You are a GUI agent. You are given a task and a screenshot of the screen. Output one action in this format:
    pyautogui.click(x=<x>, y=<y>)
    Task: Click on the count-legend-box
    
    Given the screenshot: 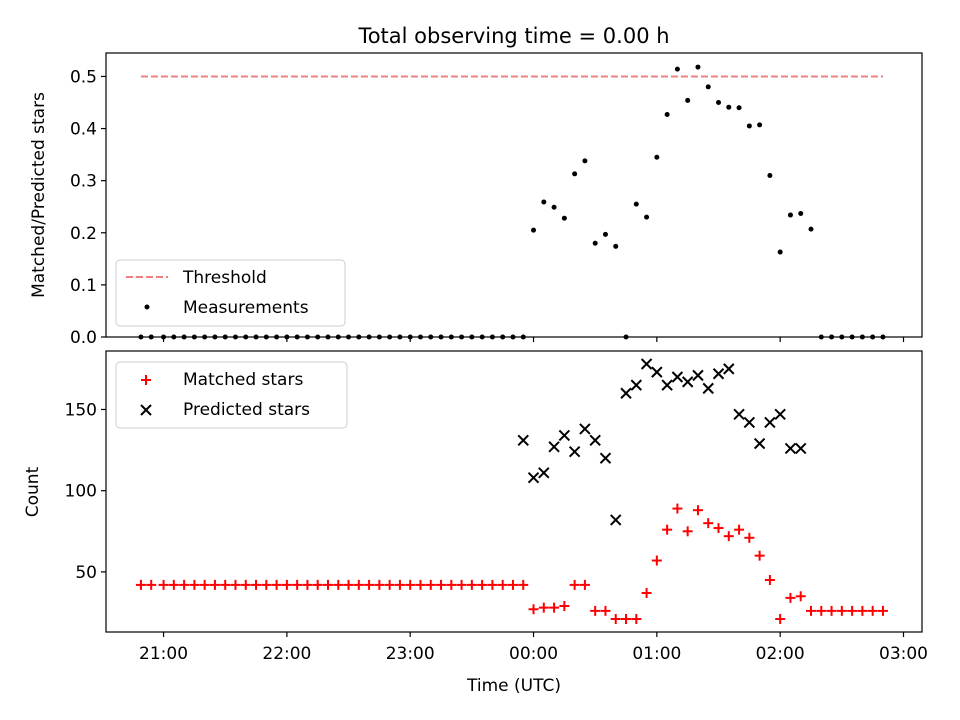 What is the action you would take?
    pyautogui.click(x=231, y=395)
    